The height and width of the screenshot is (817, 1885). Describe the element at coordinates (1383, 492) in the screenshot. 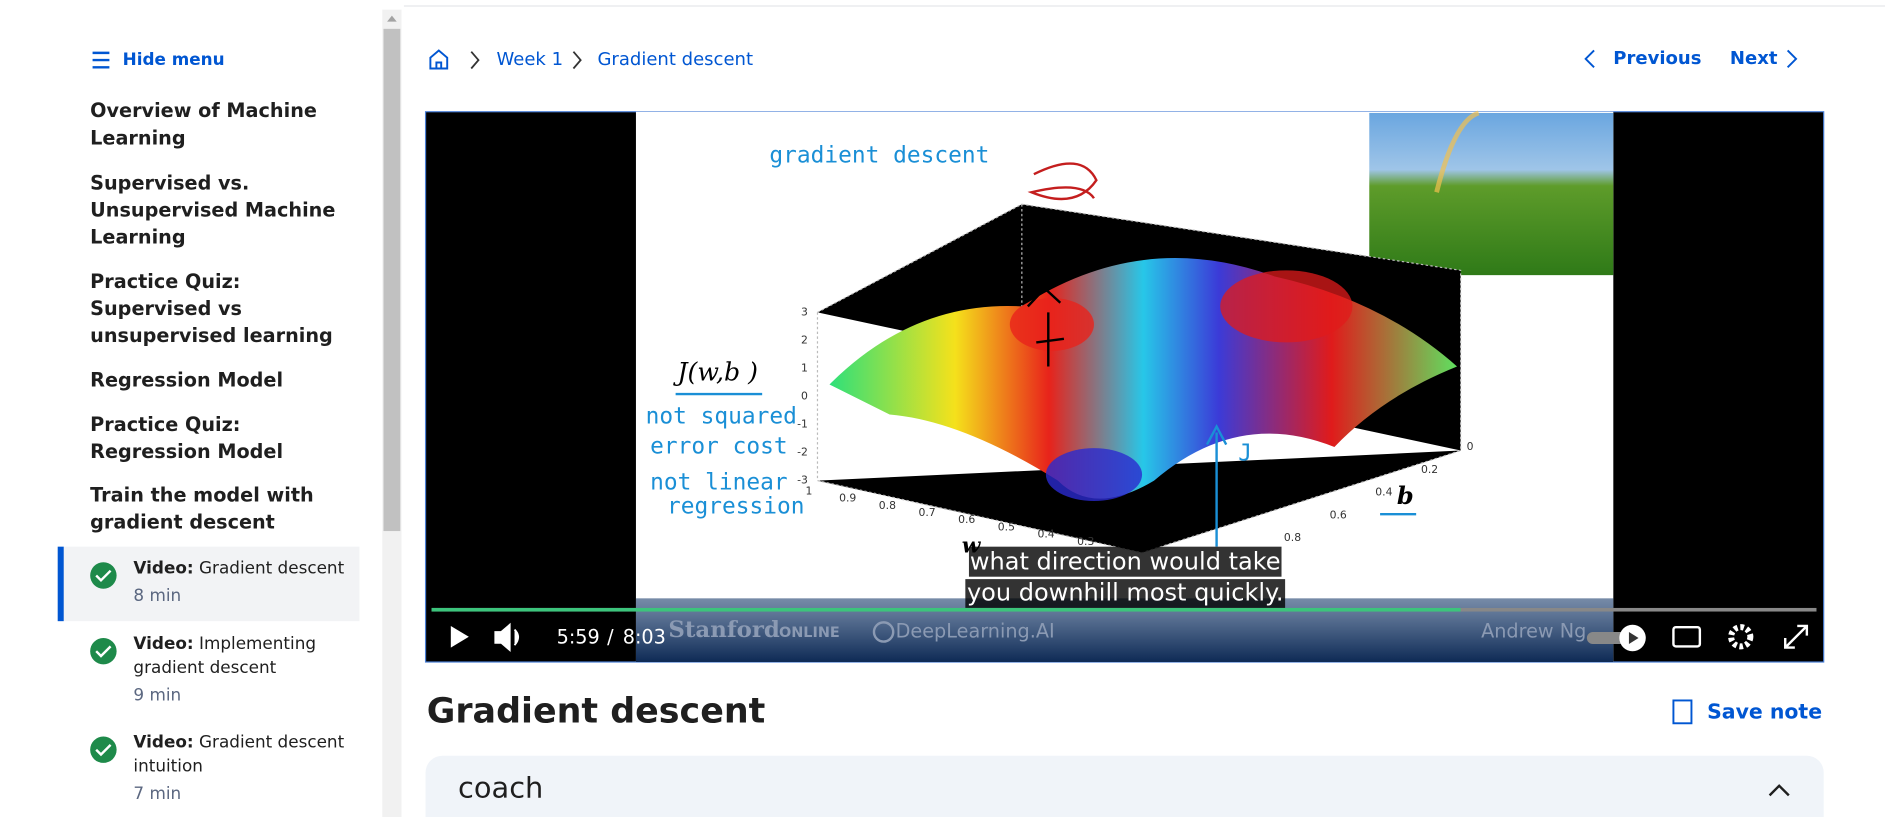

I see `b-tick: 0.4` at that location.